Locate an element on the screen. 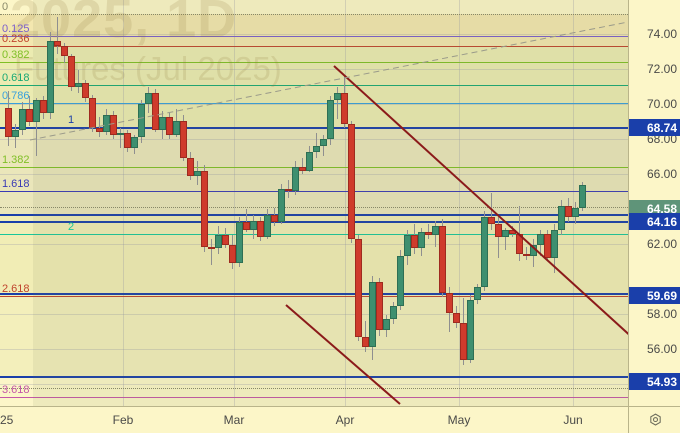 Image resolution: width=680 pixels, height=433 pixels. chart-settings-button is located at coordinates (654, 419).